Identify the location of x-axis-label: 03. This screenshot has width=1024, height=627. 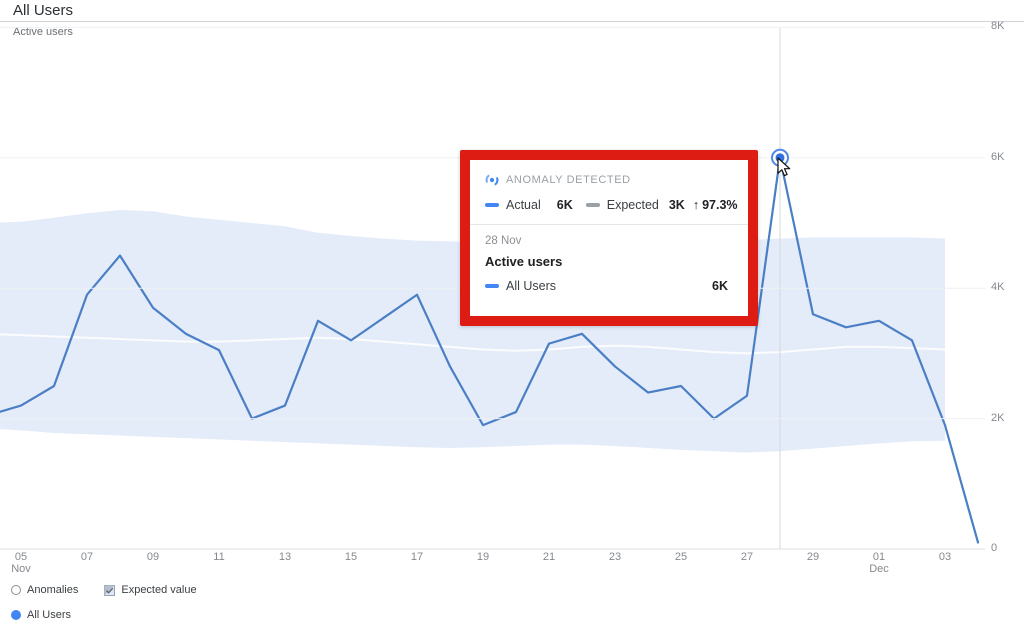
(945, 557).